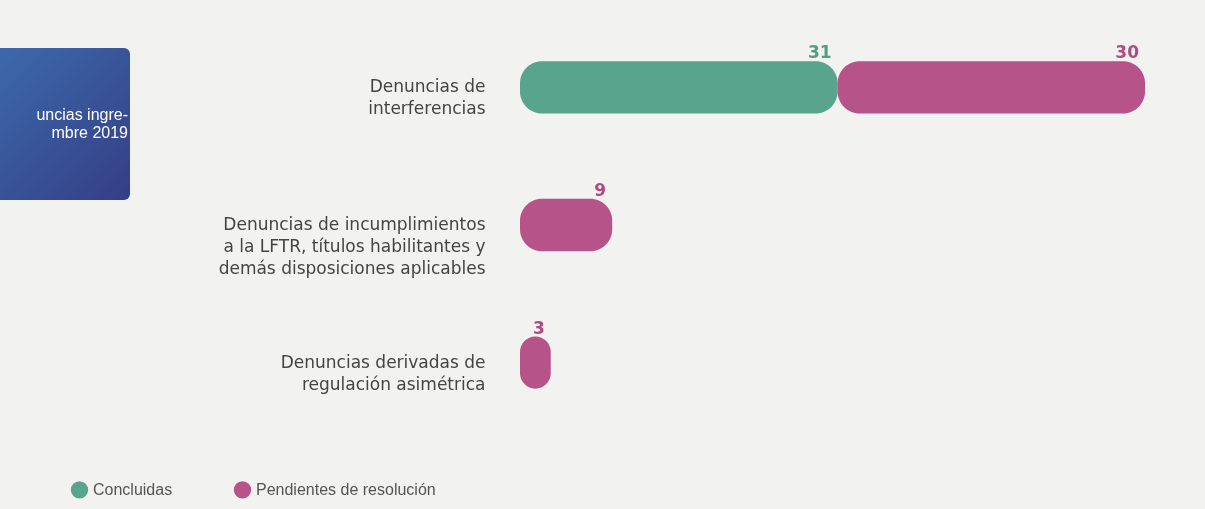  What do you see at coordinates (538, 327) in the screenshot?
I see `data-label: 3` at bounding box center [538, 327].